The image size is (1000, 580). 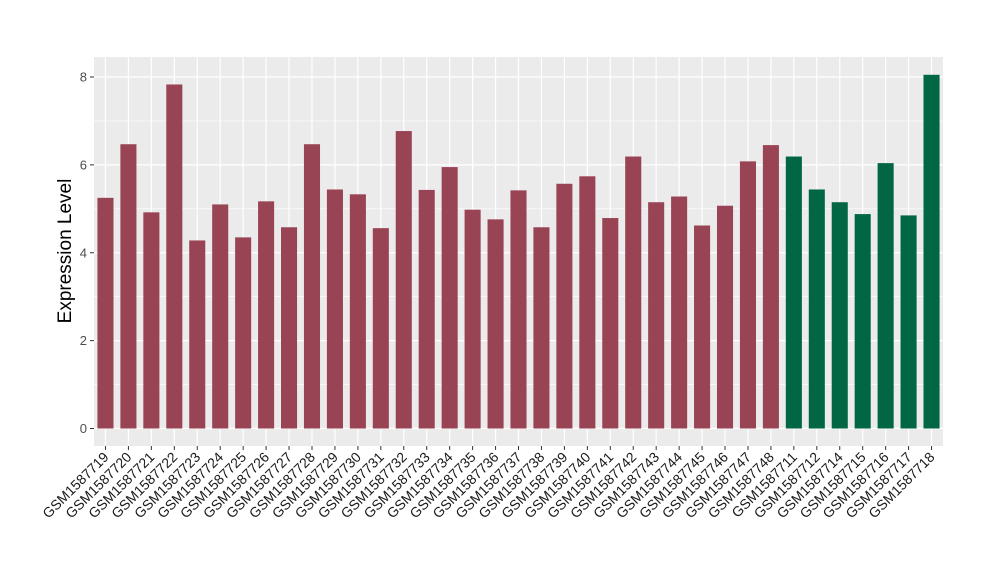 I want to click on y-tick-label: 6, so click(x=83, y=164).